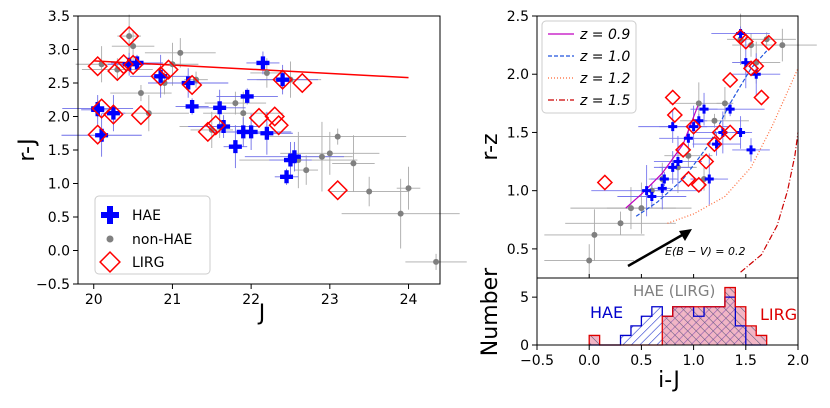 Image resolution: width=830 pixels, height=408 pixels. What do you see at coordinates (110, 262) in the screenshot?
I see `legend-lirg-marker` at bounding box center [110, 262].